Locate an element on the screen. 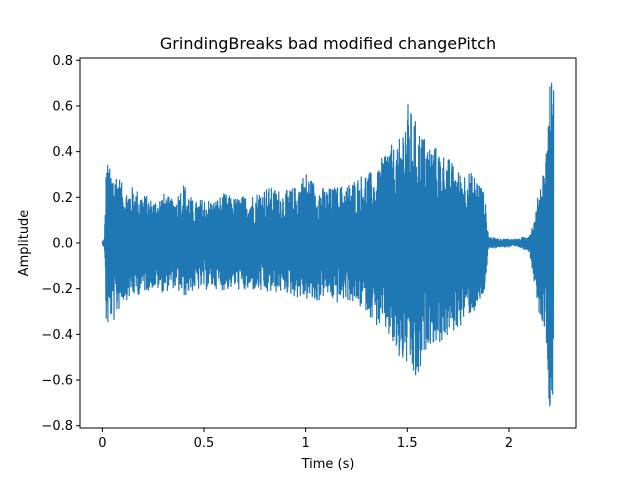 The height and width of the screenshot is (480, 640). y-tick-label: −0.4 is located at coordinates (57, 335).